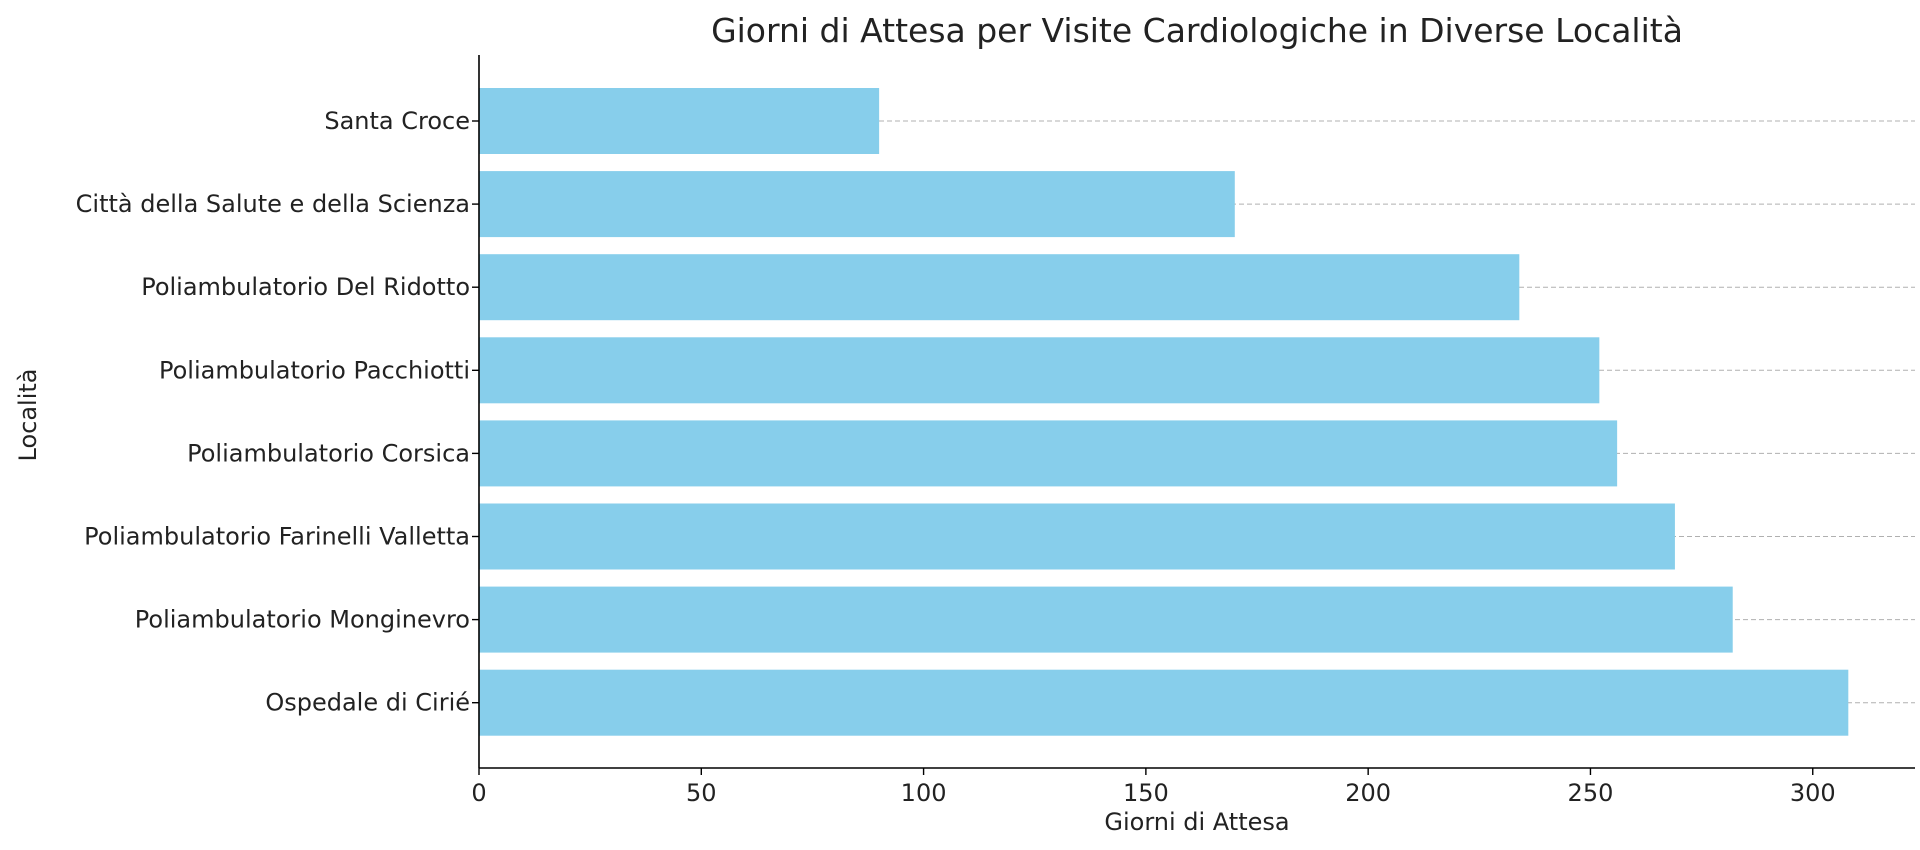  I want to click on y-tick-label: Poliambulatorio Monginevro, so click(302, 620).